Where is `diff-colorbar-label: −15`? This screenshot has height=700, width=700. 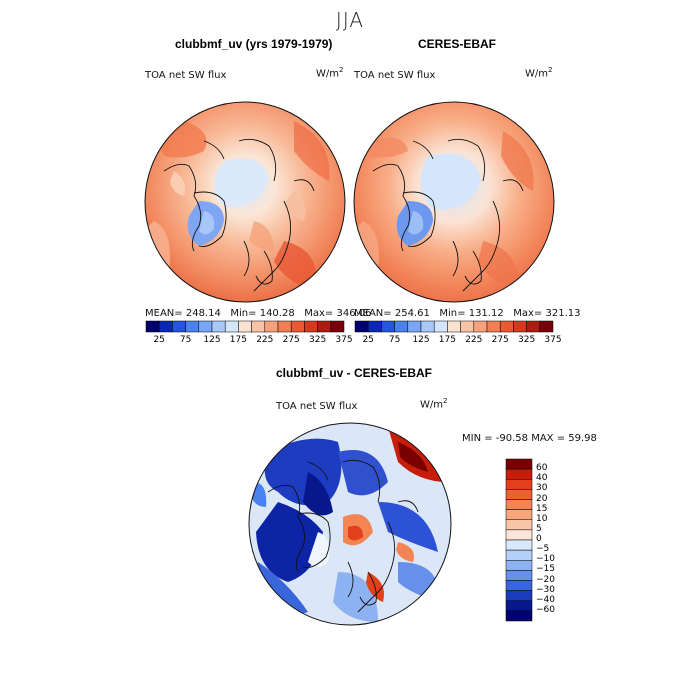 diff-colorbar-label: −15 is located at coordinates (545, 569).